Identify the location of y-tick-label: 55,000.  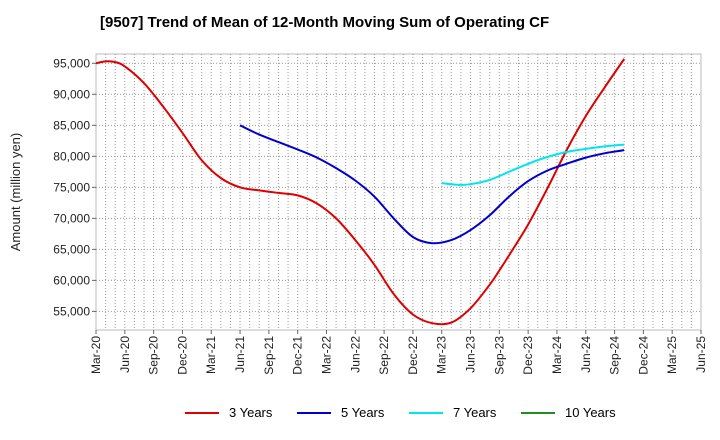
(71, 311).